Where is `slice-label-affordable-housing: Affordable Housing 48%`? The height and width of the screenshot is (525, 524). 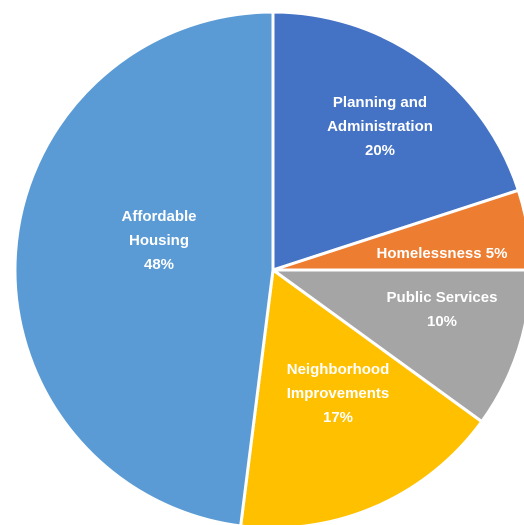
slice-label-affordable-housing: Affordable Housing 48% is located at coordinates (159, 240).